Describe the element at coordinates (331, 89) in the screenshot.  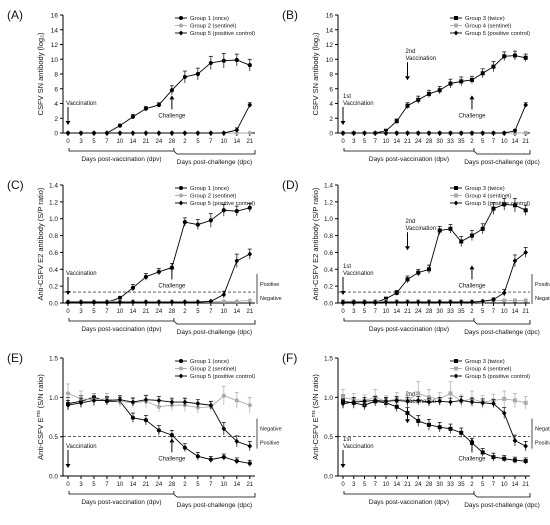
I see `y-tick-label: 6` at that location.